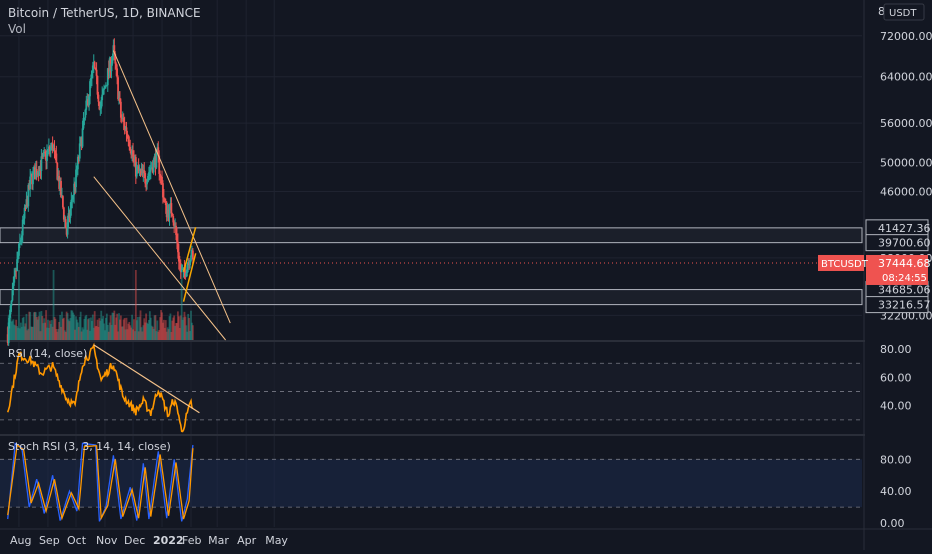 This screenshot has width=932, height=554. Describe the element at coordinates (247, 540) in the screenshot. I see `time-tick-label: Apr` at that location.